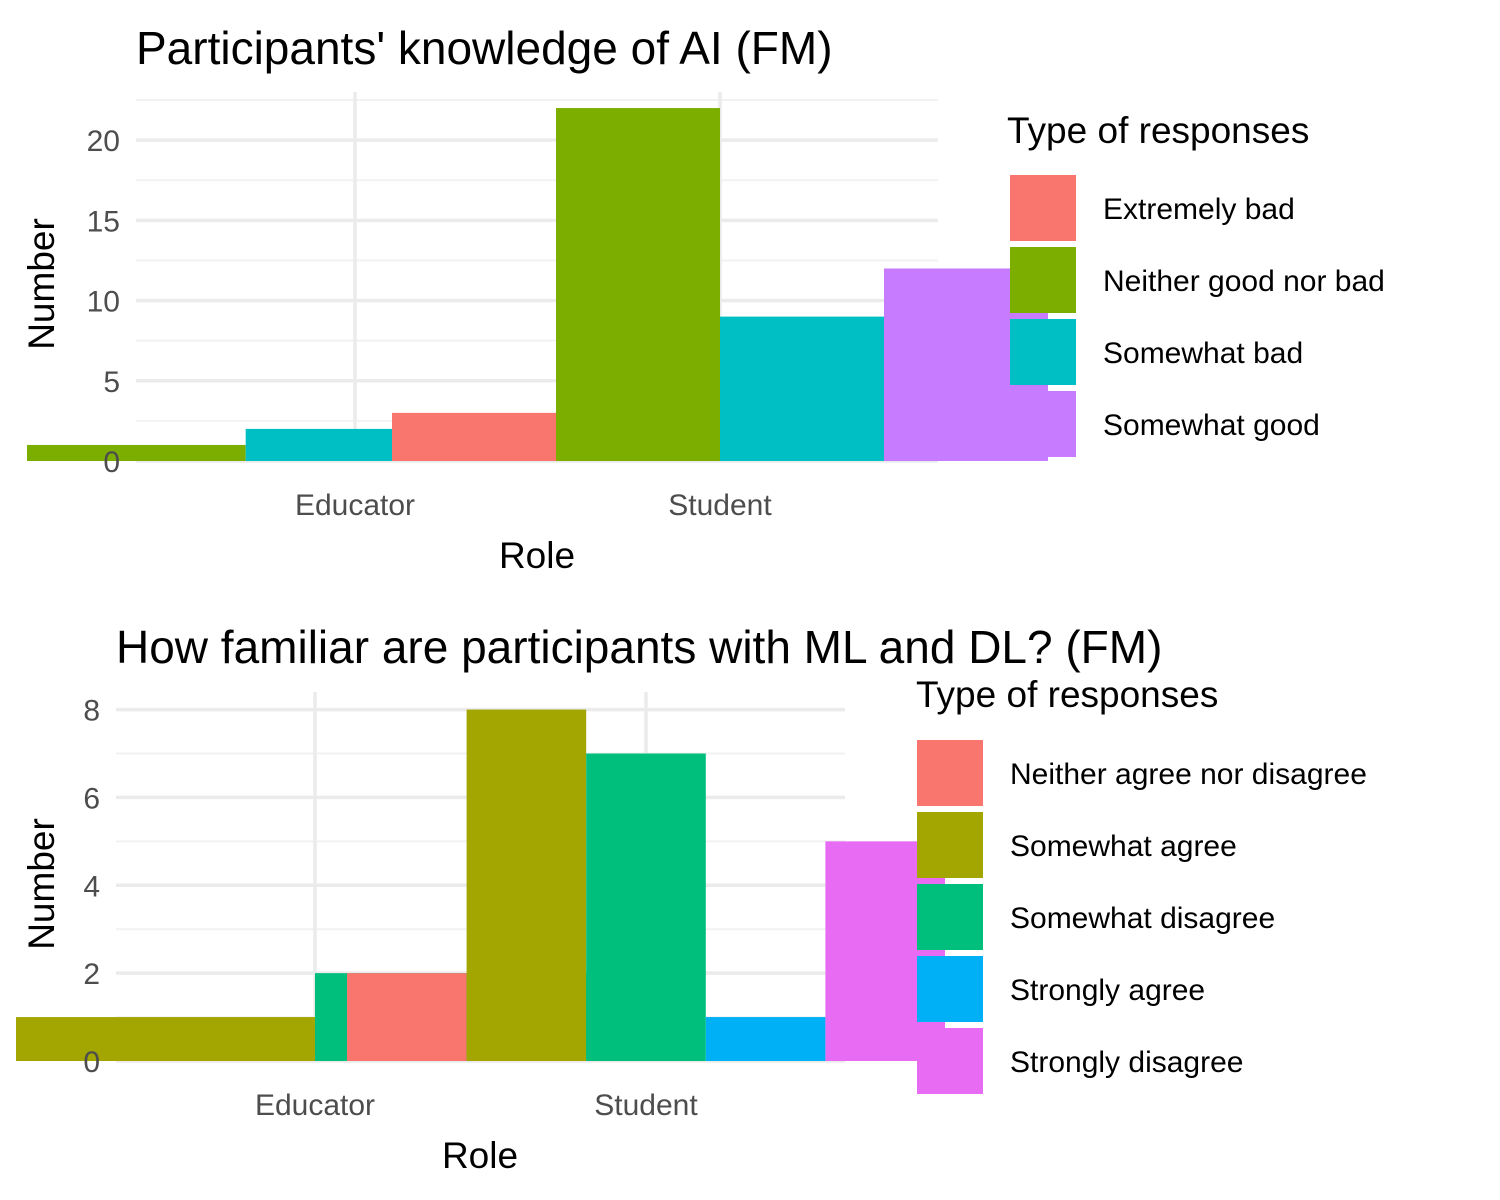 Image resolution: width=1500 pixels, height=1200 pixels. I want to click on y-axis-ticks: 0 2 4 6 8, so click(91, 887).